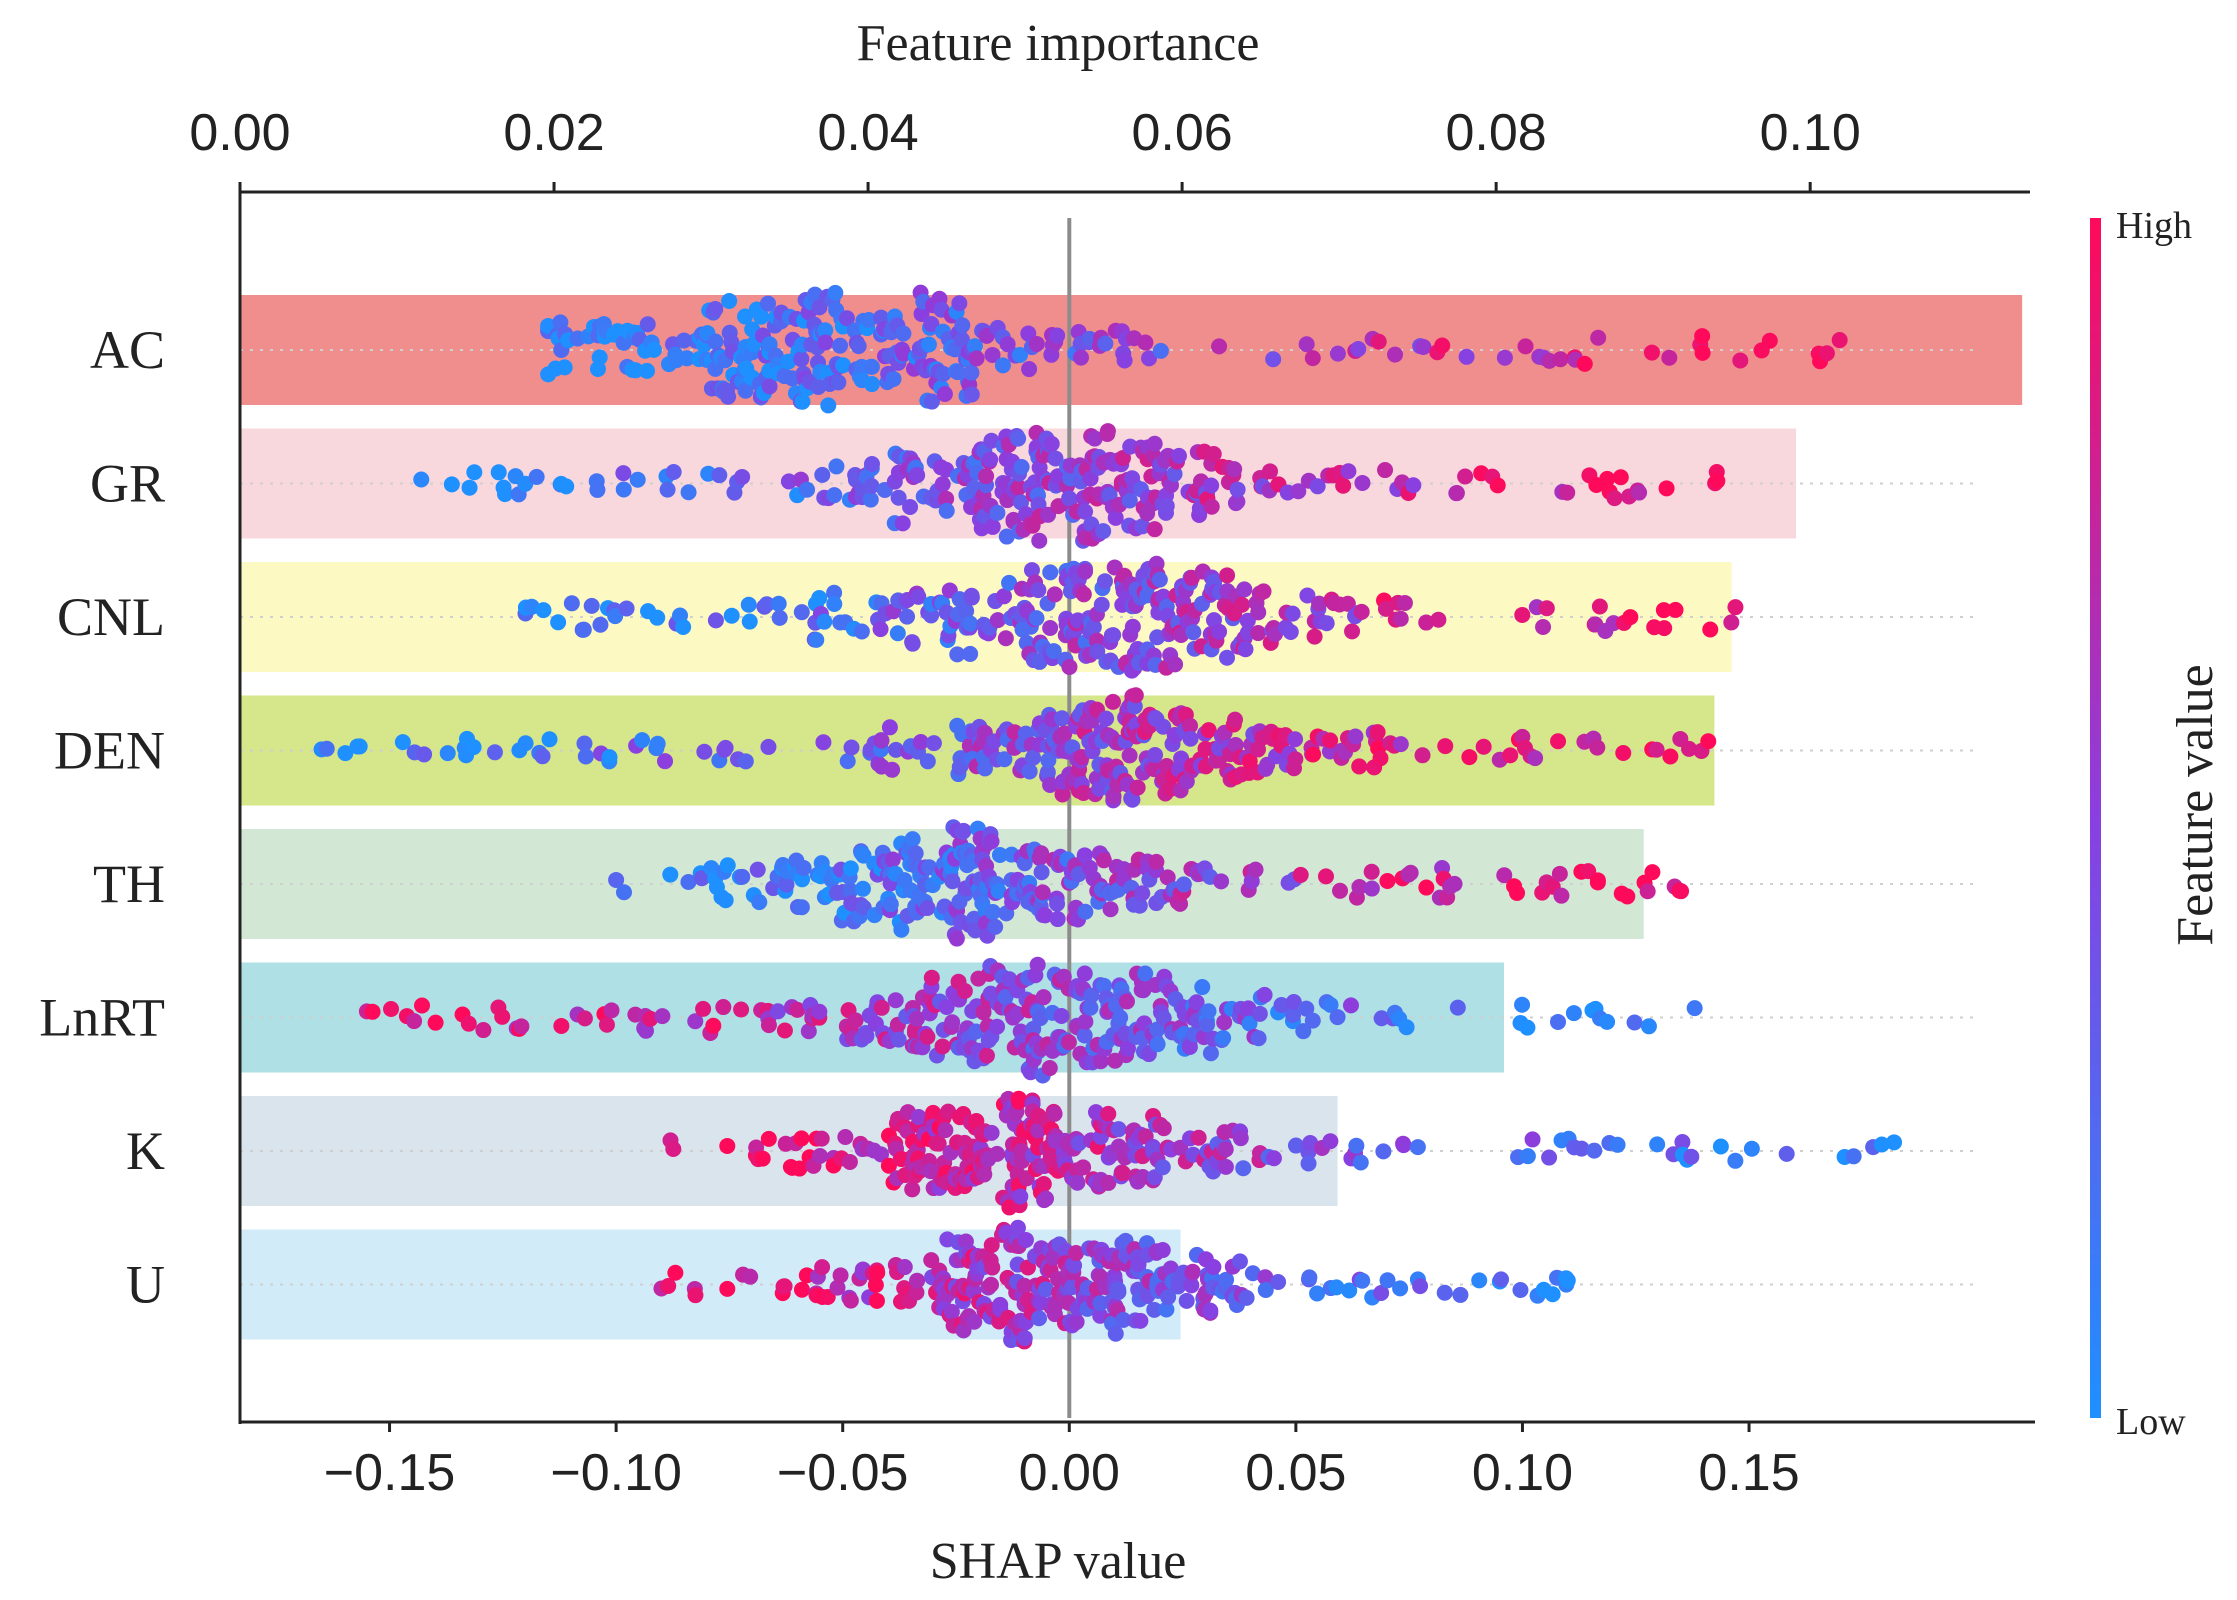 The width and height of the screenshot is (2237, 1600). Describe the element at coordinates (2154, 226) in the screenshot. I see `colorbar-high-label: High` at that location.